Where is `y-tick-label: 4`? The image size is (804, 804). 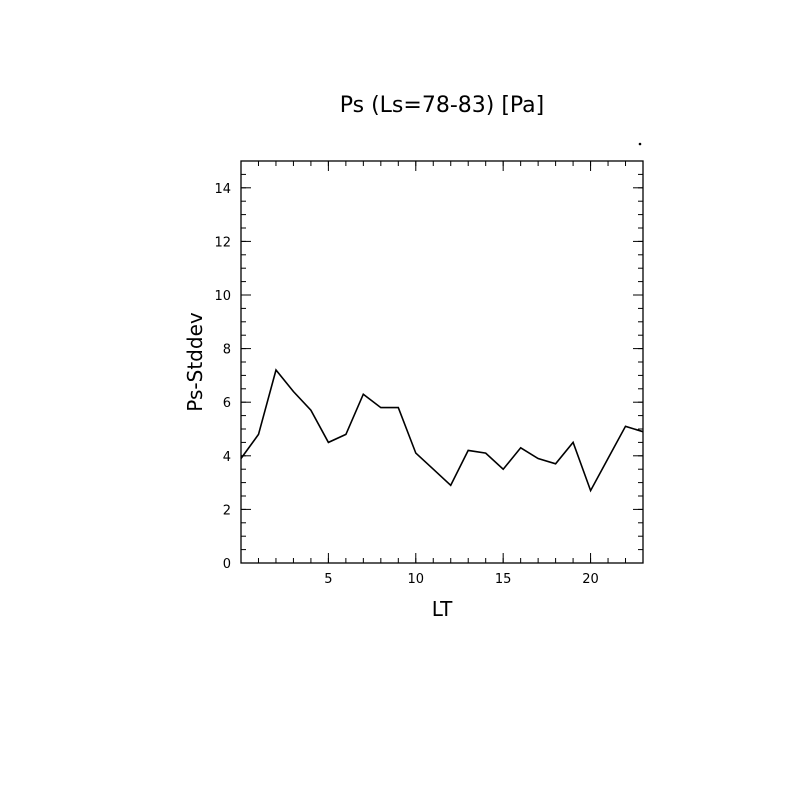
y-tick-label: 4 is located at coordinates (227, 457).